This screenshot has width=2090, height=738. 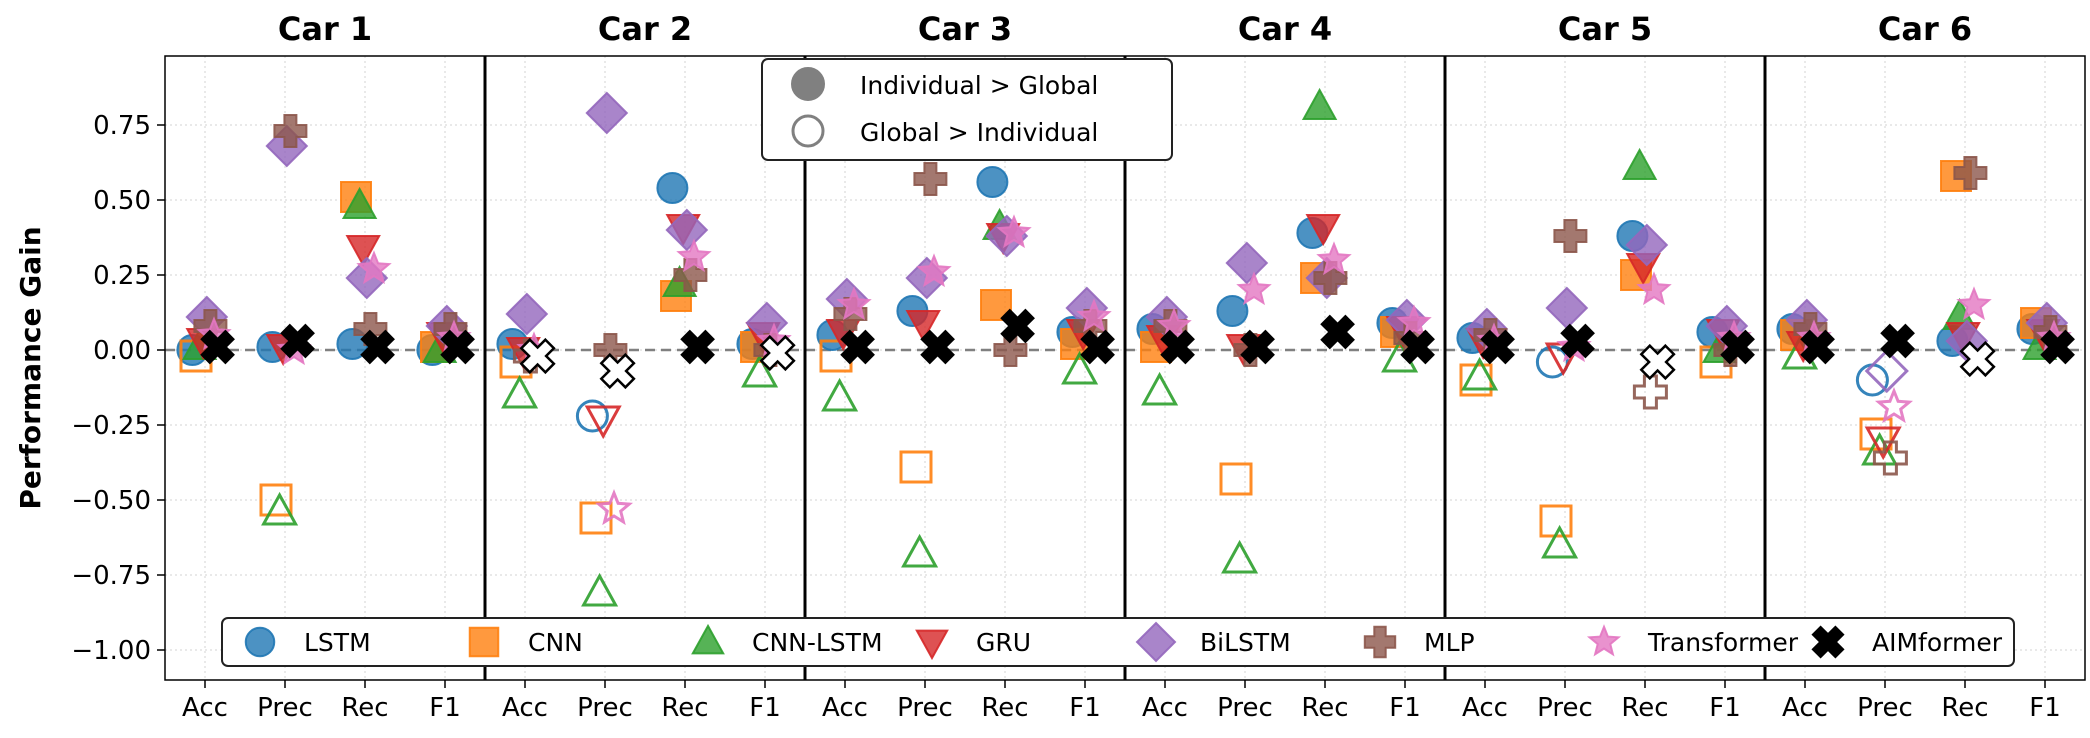 What do you see at coordinates (808, 84) in the screenshot?
I see `filled-circle-icon` at bounding box center [808, 84].